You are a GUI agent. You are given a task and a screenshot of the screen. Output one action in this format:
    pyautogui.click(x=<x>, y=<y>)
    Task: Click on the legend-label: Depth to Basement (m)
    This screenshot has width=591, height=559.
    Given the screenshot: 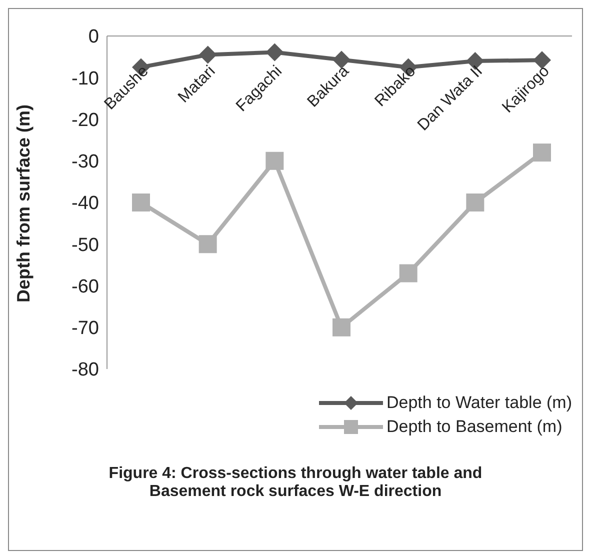 What is the action you would take?
    pyautogui.click(x=474, y=427)
    